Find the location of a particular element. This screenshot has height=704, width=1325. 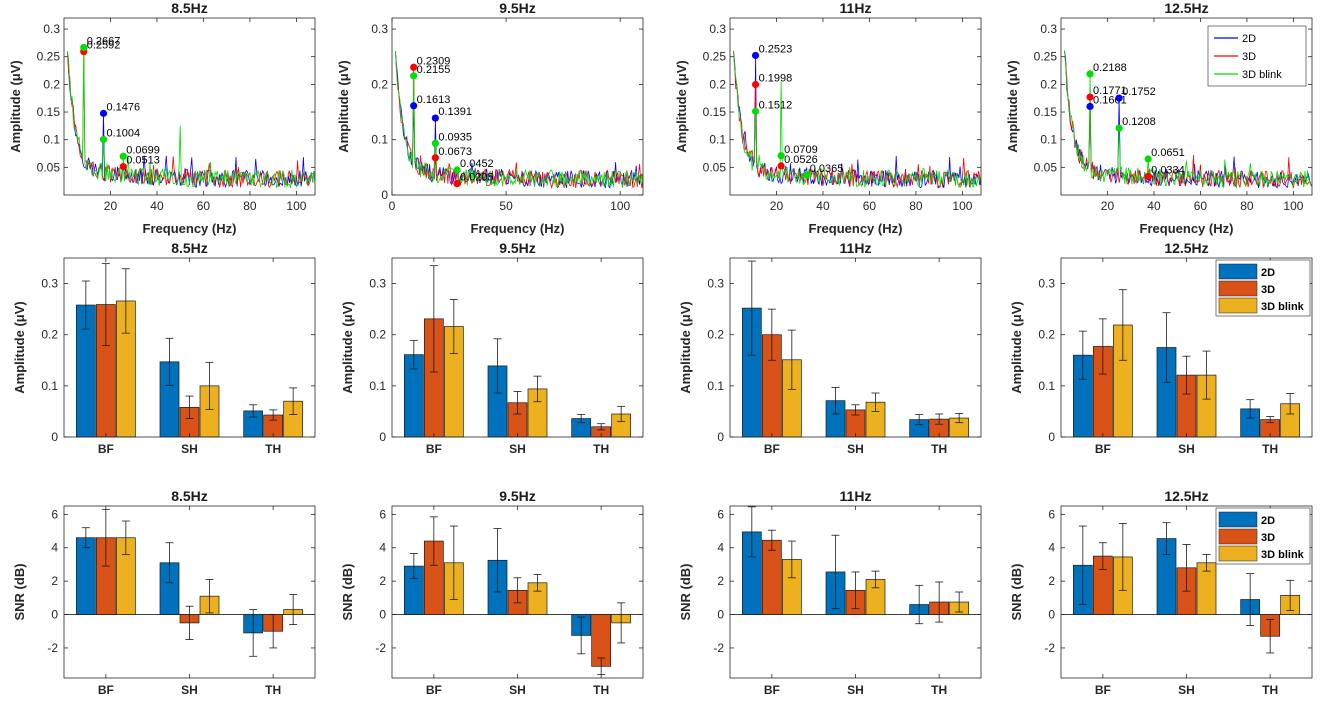

x-axis-label: Frequency (Hz) is located at coordinates (1187, 228).